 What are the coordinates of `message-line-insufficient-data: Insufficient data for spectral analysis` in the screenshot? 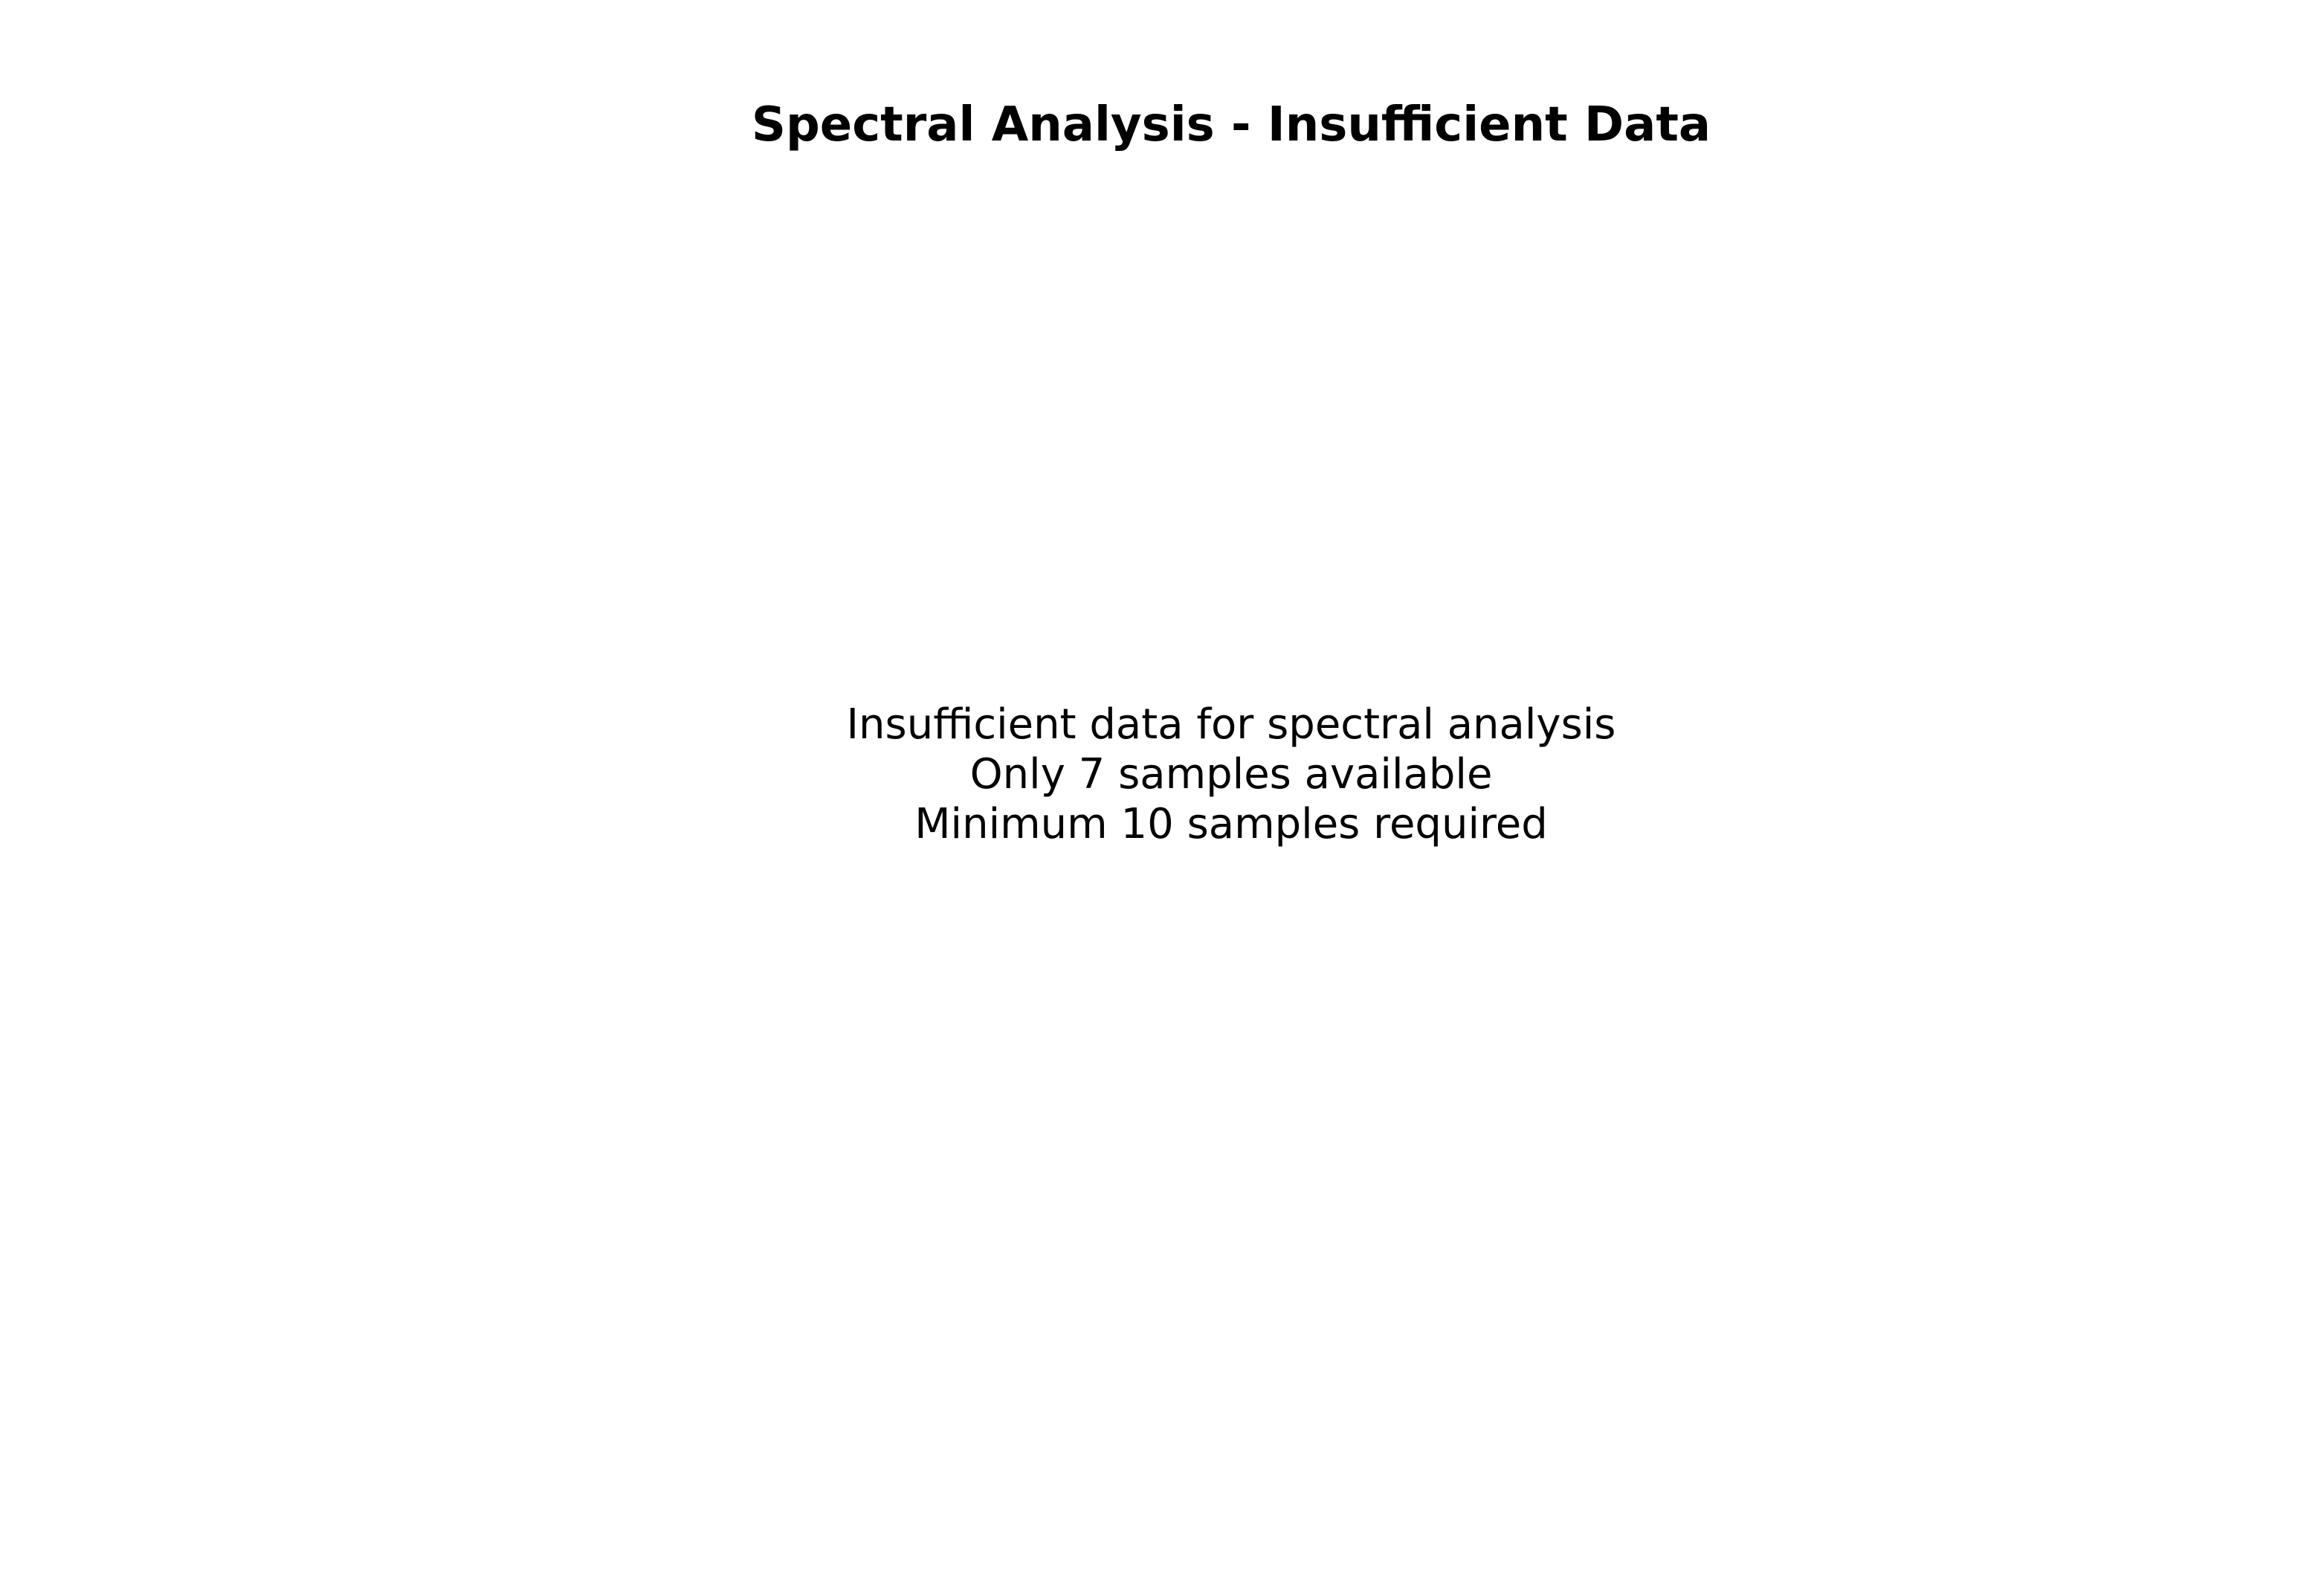 It's located at (1231, 724).